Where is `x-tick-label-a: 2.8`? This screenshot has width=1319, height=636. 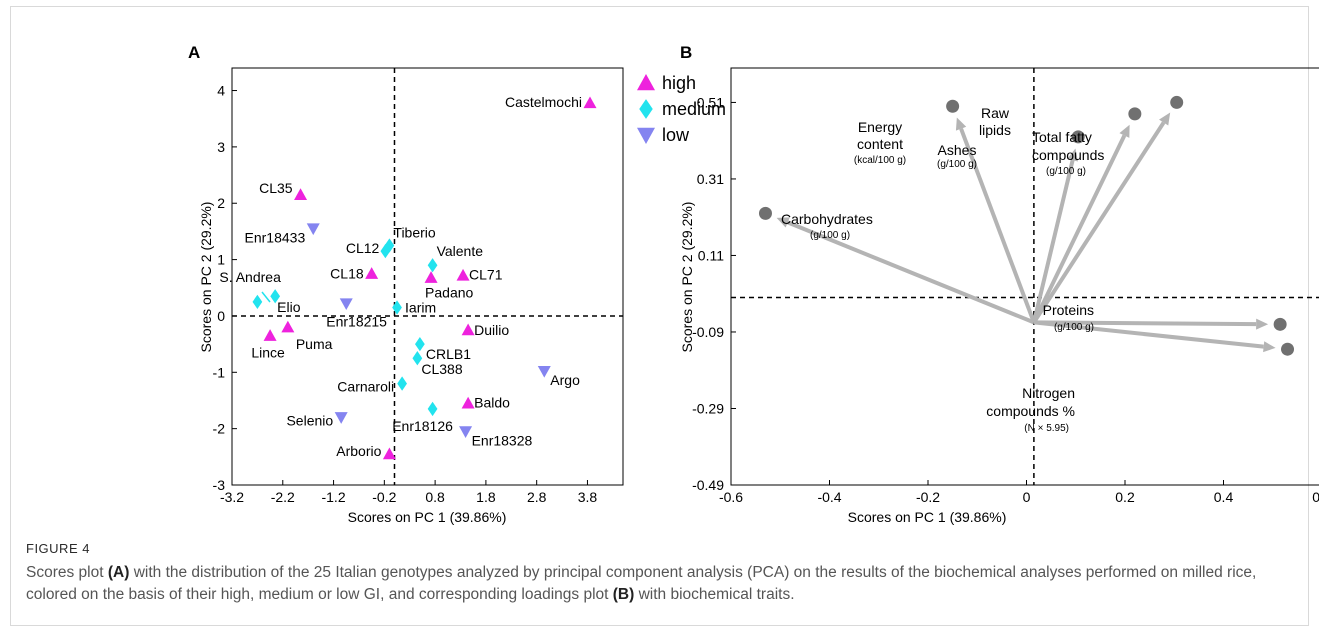 x-tick-label-a: 2.8 is located at coordinates (537, 497).